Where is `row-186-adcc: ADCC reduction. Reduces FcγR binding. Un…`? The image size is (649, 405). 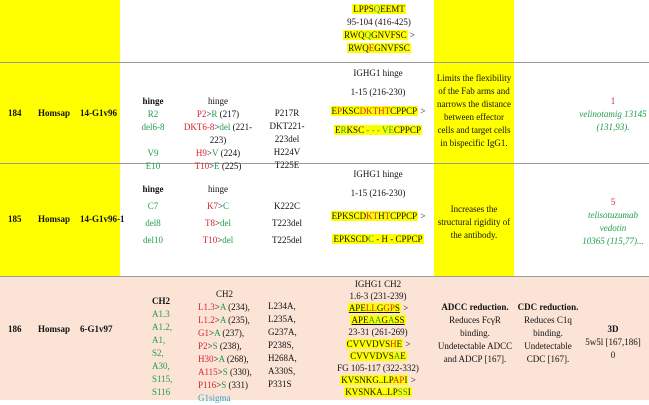 row-186-adcc: ADCC reduction. Reduces FcγR binding. Un… is located at coordinates (475, 333).